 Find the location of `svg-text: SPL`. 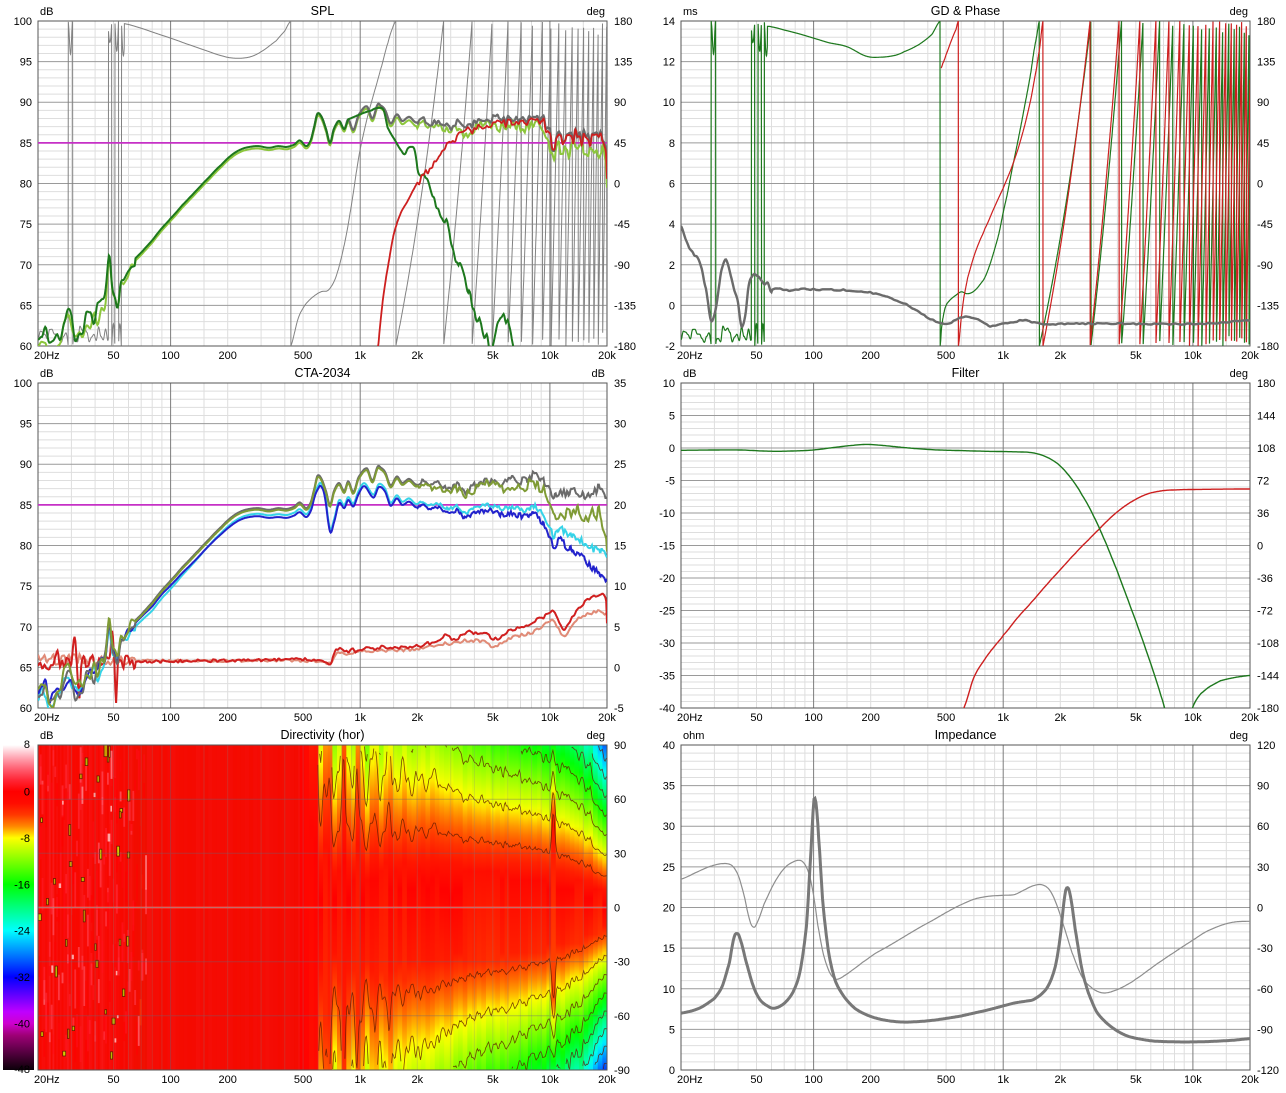

svg-text: SPL is located at coordinates (323, 11).